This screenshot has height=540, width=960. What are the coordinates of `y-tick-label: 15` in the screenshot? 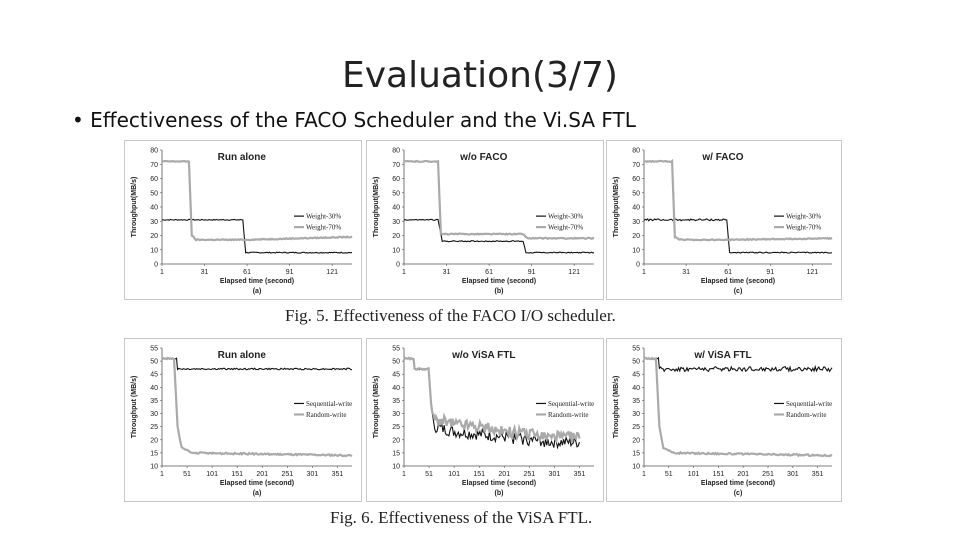 It's located at (636, 453).